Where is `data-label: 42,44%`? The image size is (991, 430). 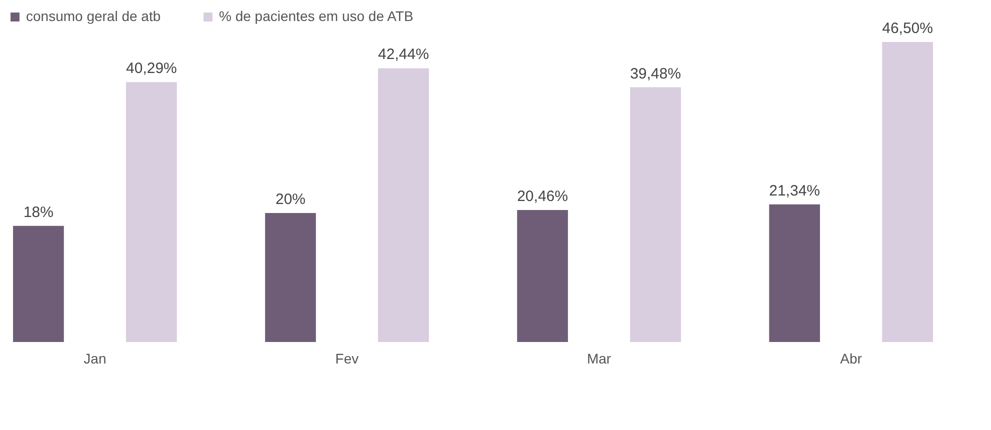 data-label: 42,44% is located at coordinates (403, 55).